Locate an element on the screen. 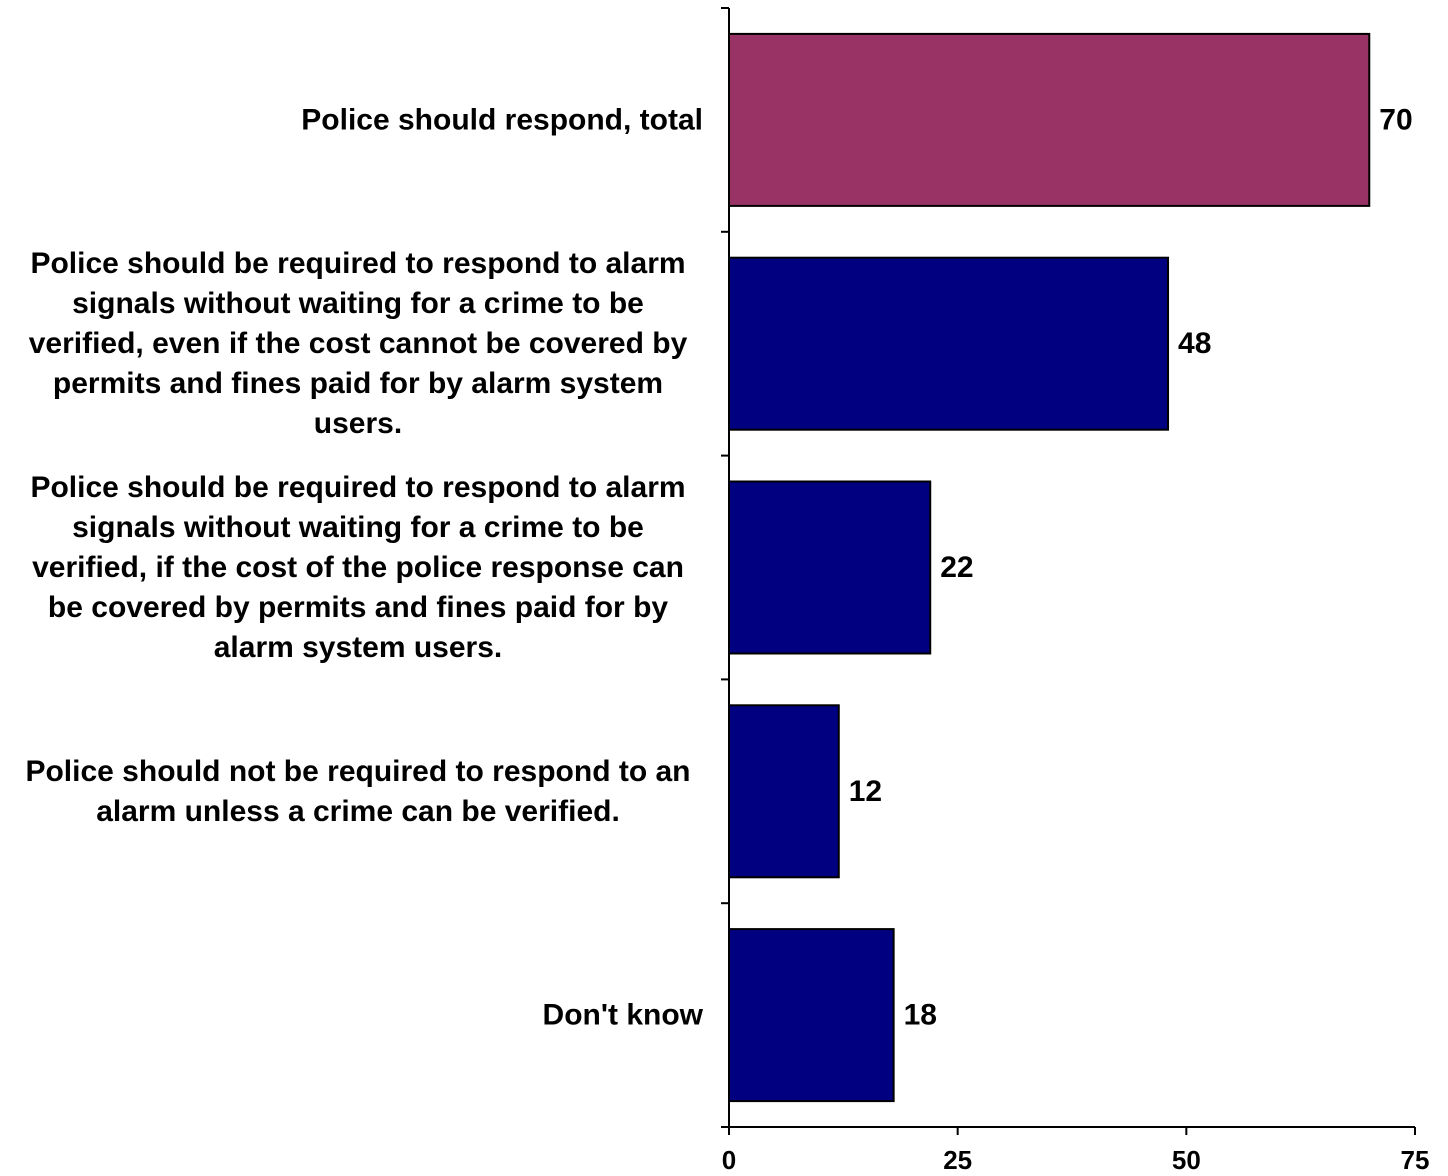 This screenshot has height=1176, width=1448. value-label-1: 70 is located at coordinates (1395, 119).